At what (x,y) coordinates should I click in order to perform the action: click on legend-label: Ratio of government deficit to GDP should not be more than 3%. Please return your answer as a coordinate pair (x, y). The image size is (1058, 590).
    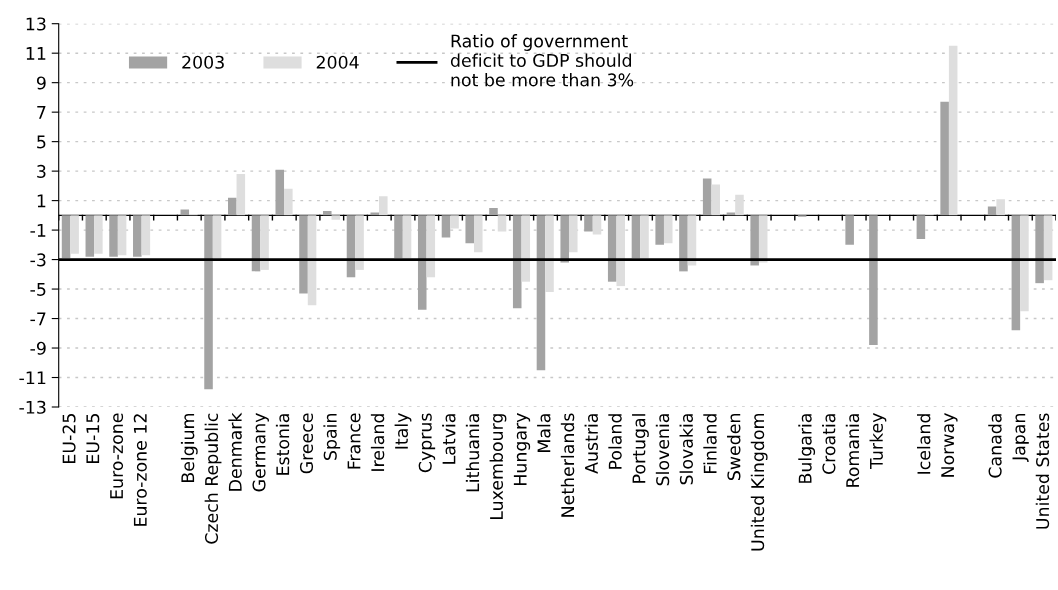
    Looking at the image, I should click on (542, 60).